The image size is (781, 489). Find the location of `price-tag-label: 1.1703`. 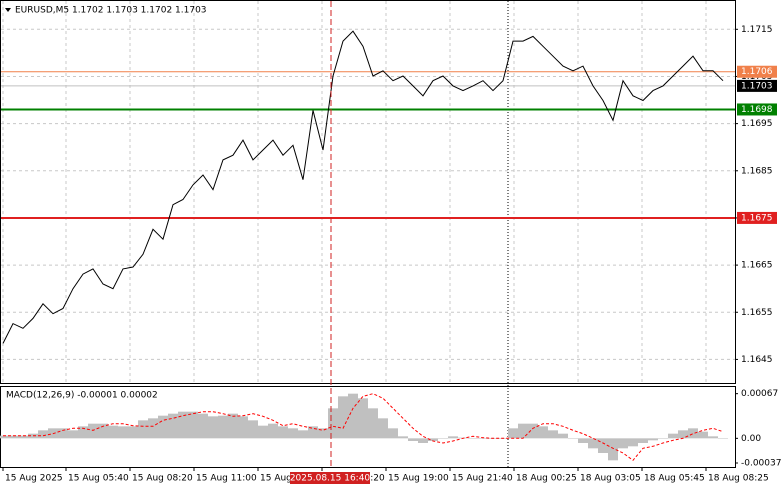

price-tag-label: 1.1703 is located at coordinates (757, 86).